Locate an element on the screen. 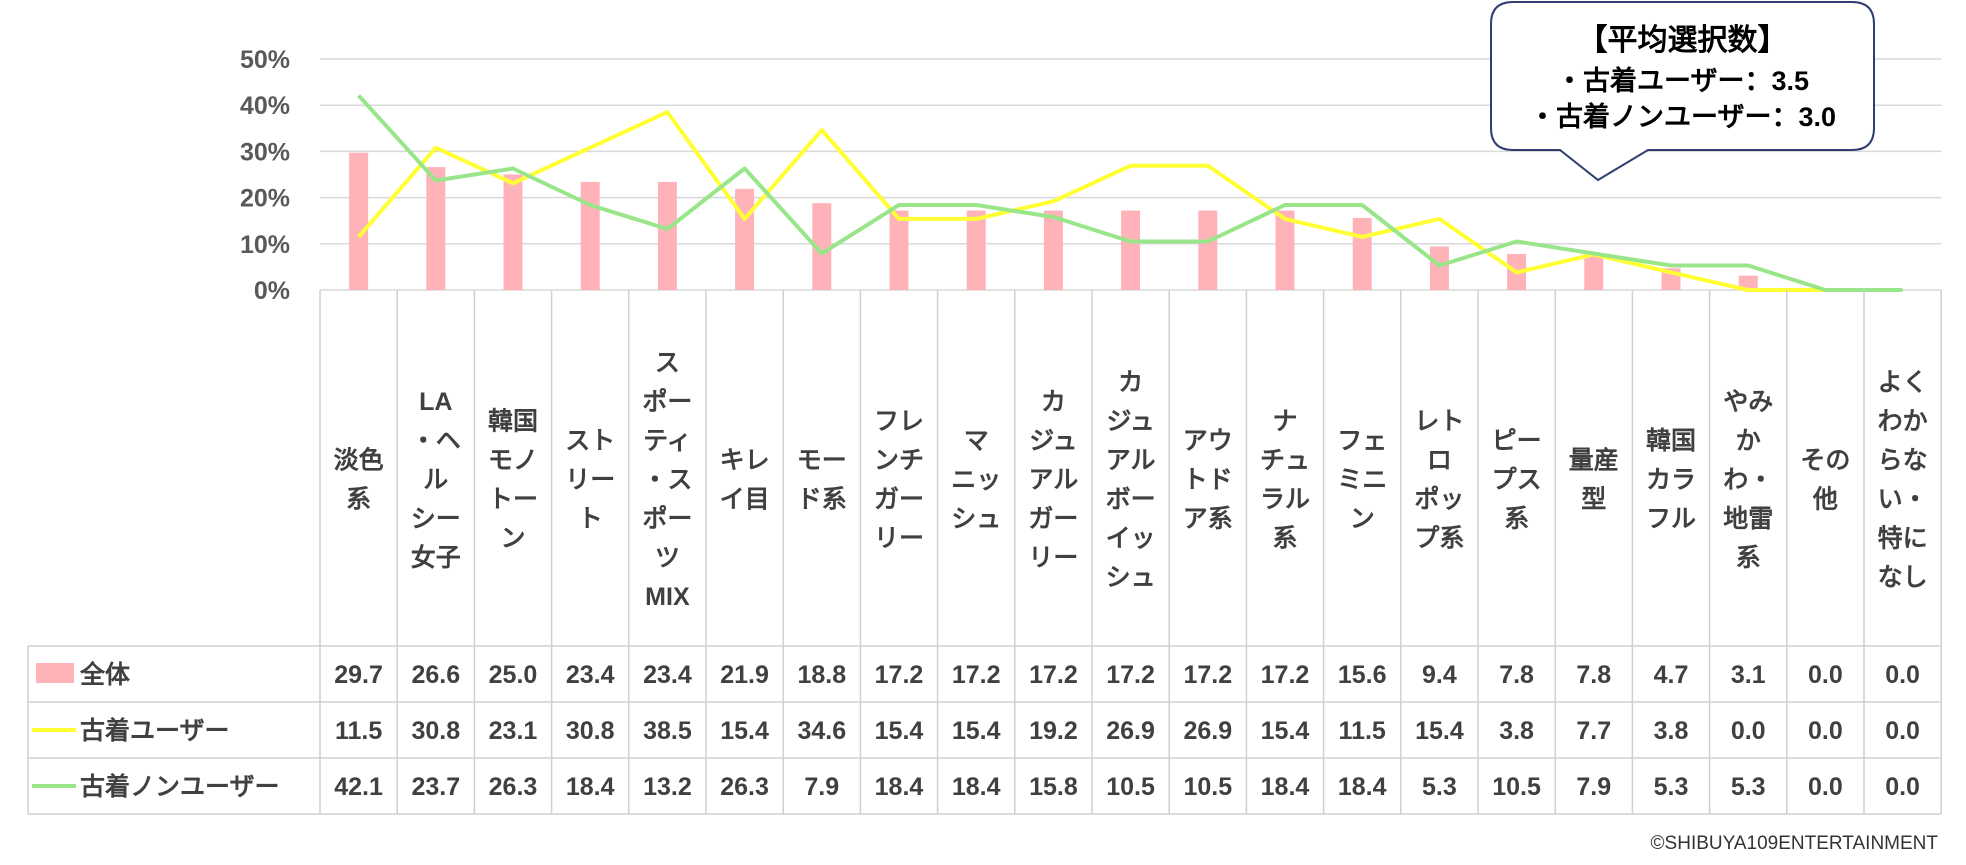 The width and height of the screenshot is (1966, 865). category-label: シー is located at coordinates (436, 519).